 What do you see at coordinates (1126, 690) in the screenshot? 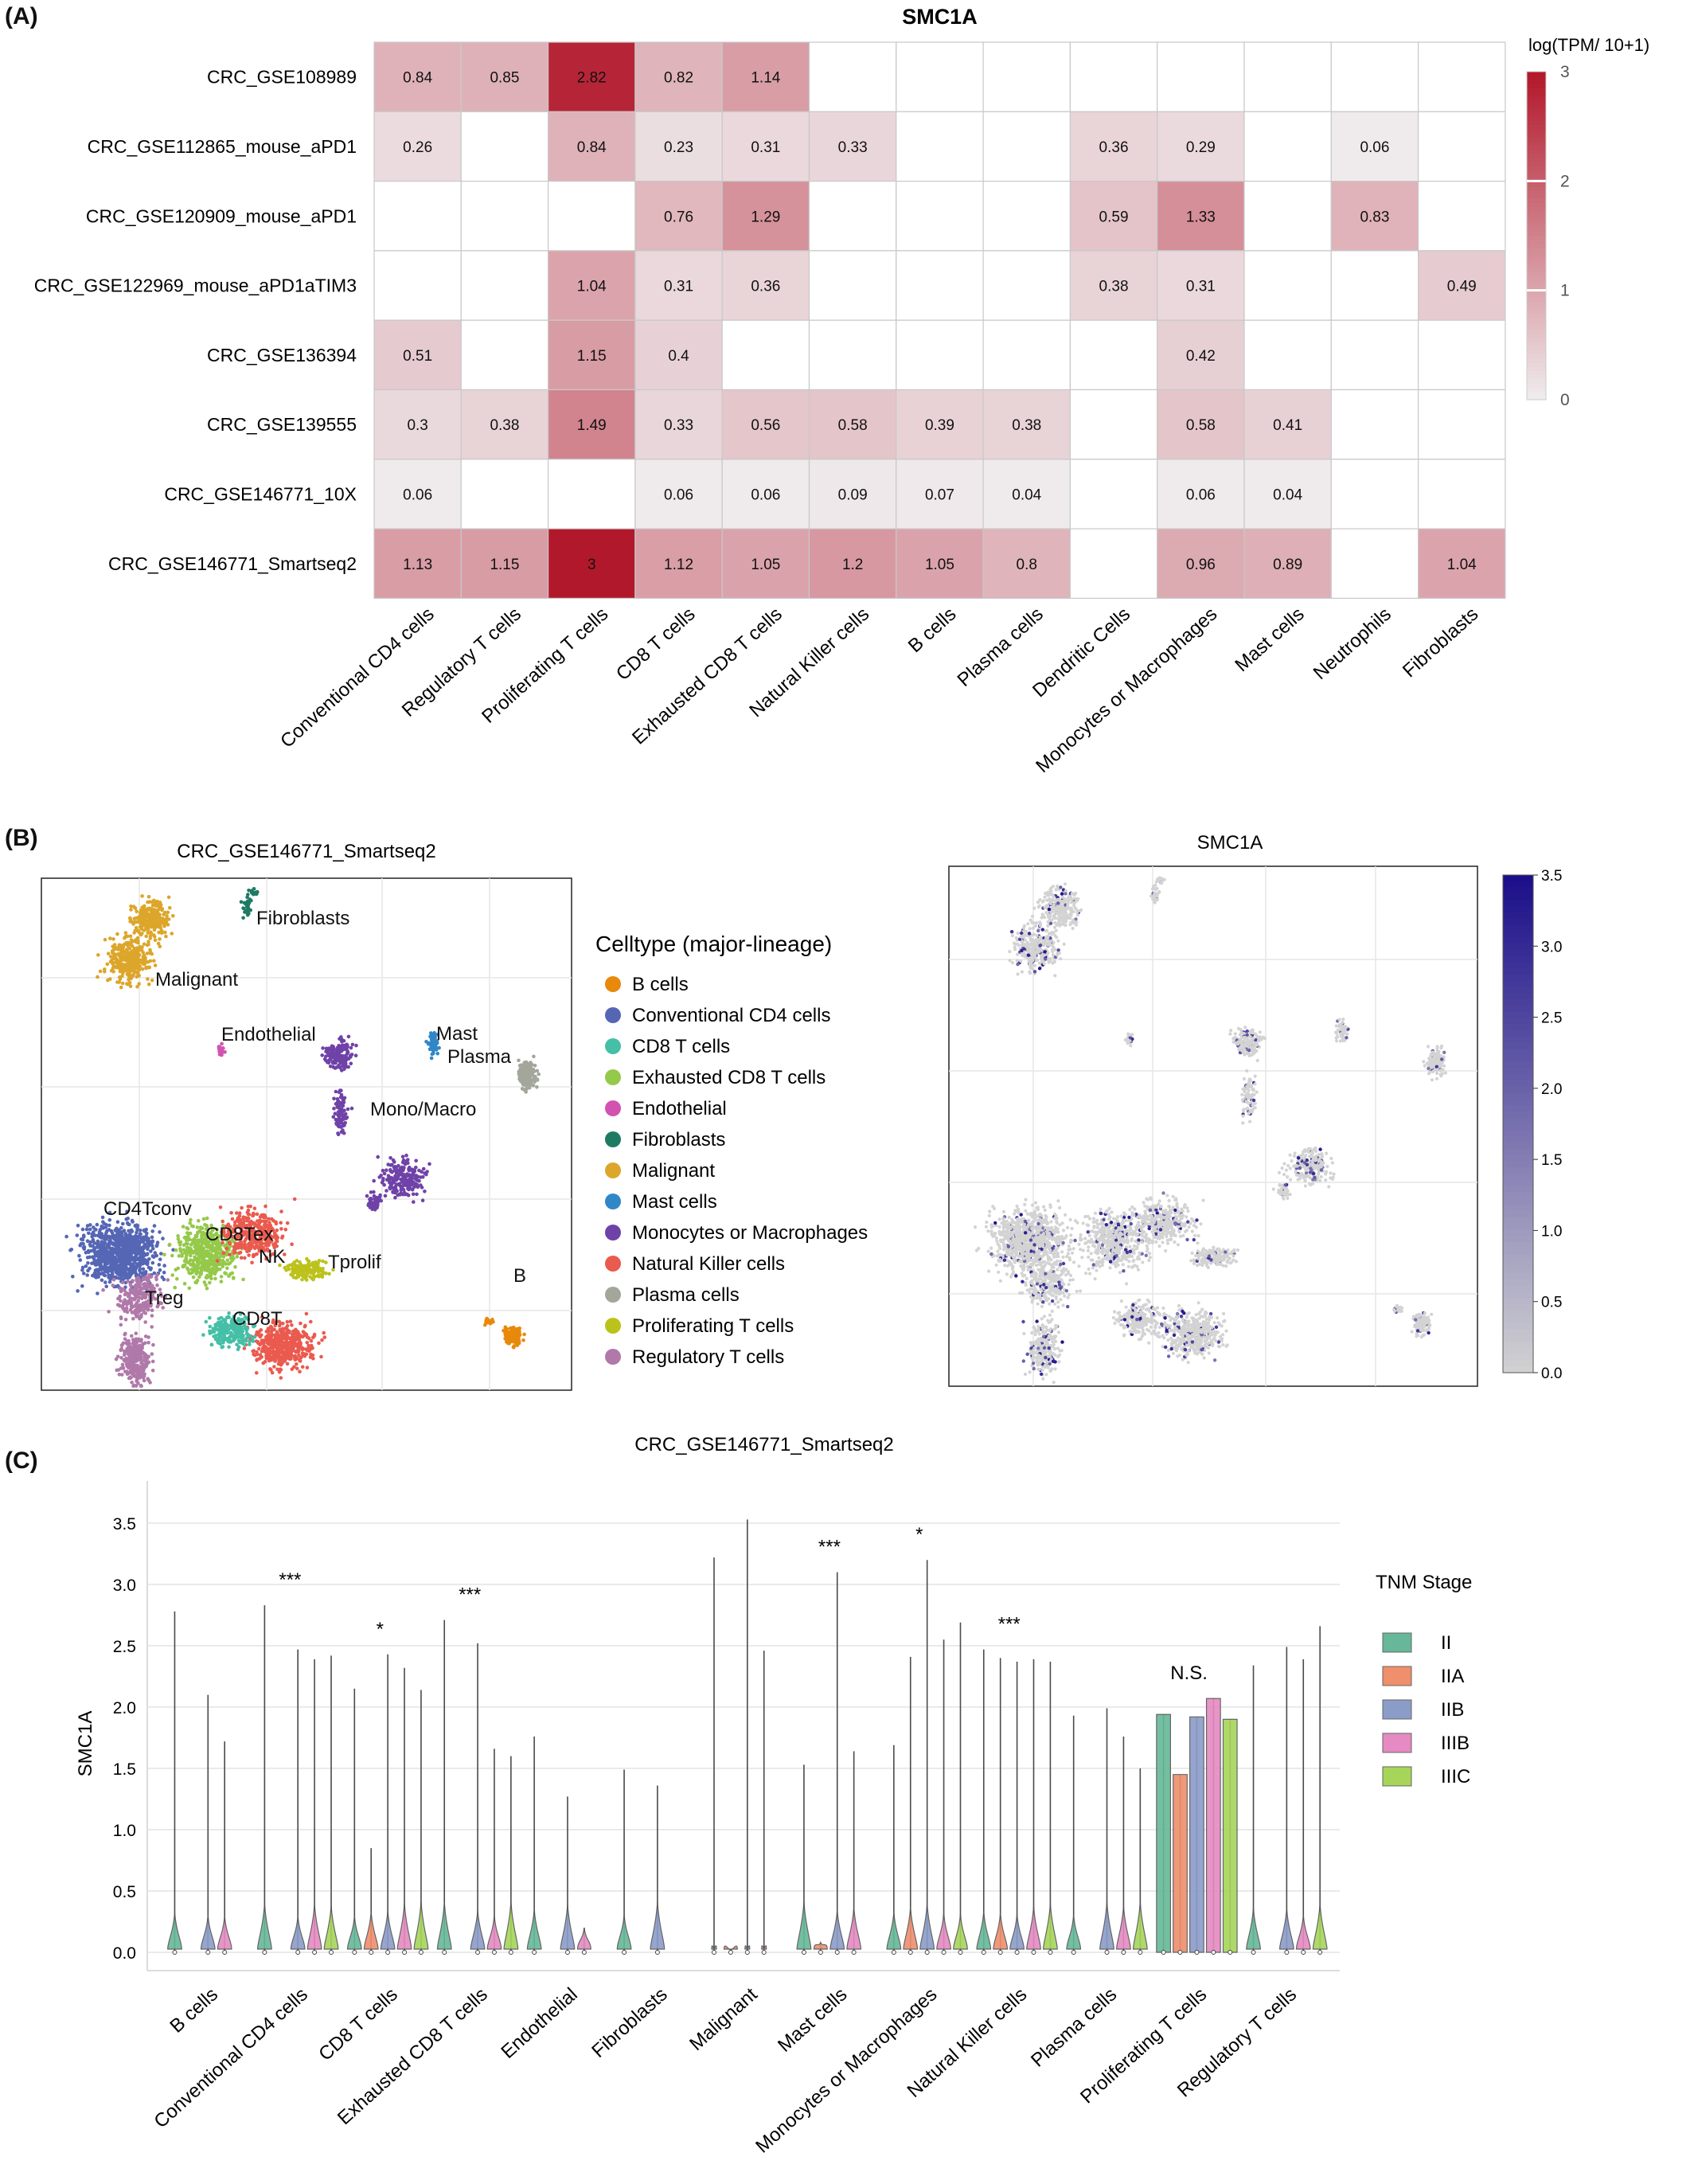
I see `heatmap-column-label: Monocytes or Macrophages` at bounding box center [1126, 690].